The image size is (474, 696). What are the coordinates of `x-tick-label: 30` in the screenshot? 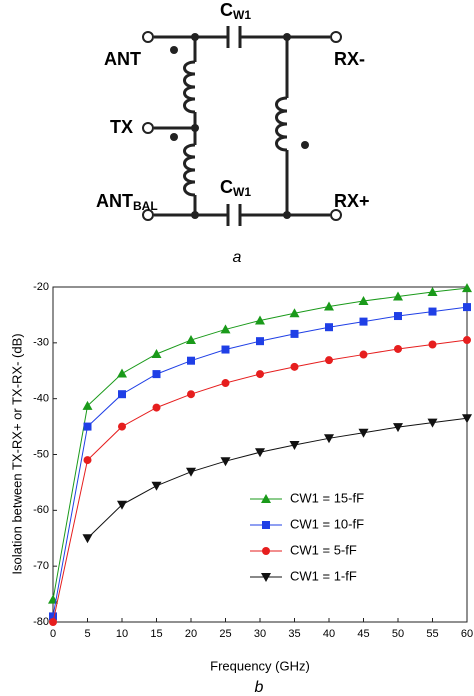 It's located at (260, 634).